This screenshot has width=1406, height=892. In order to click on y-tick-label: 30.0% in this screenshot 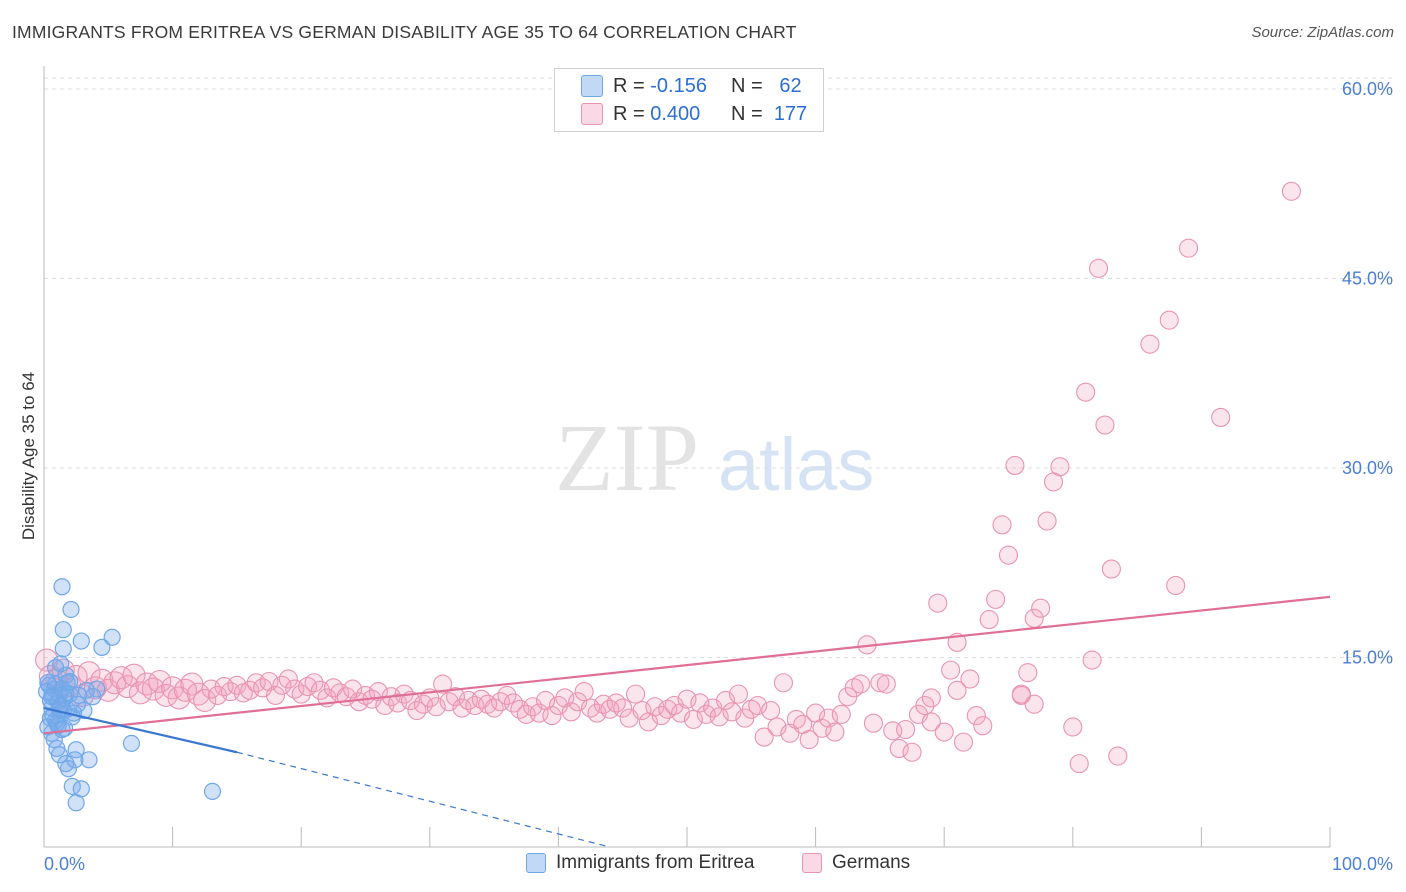, I will do `click(1367, 468)`.